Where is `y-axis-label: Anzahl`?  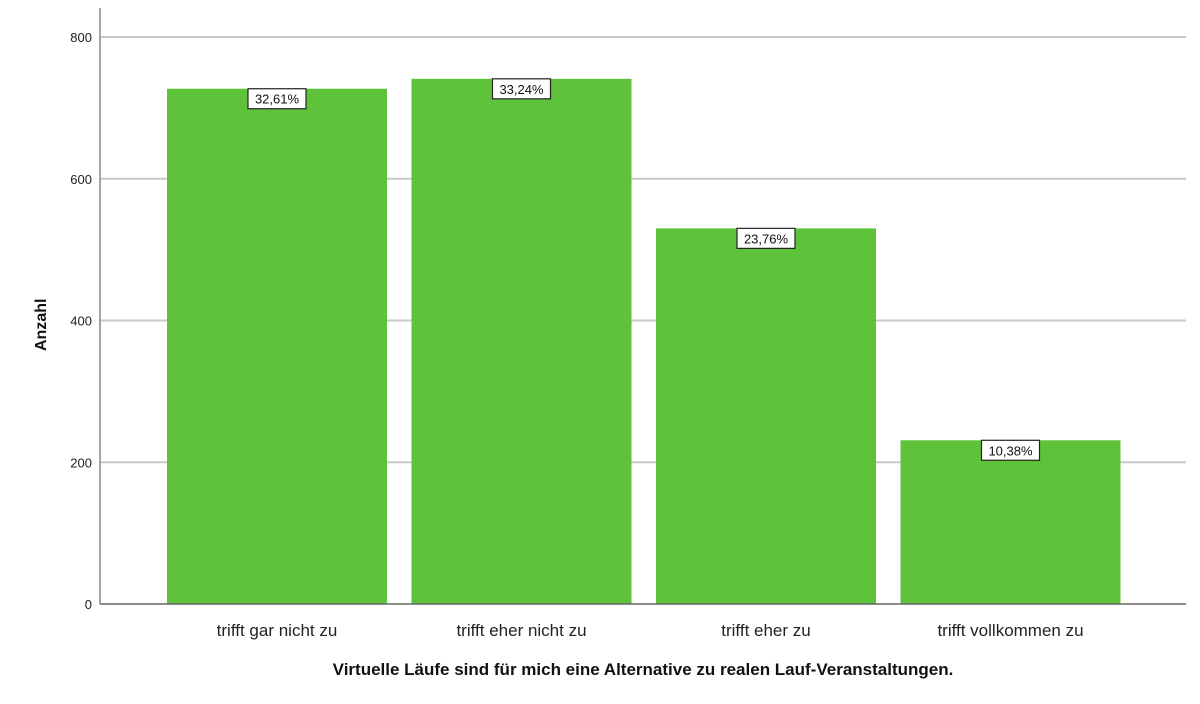 y-axis-label: Anzahl is located at coordinates (41, 324).